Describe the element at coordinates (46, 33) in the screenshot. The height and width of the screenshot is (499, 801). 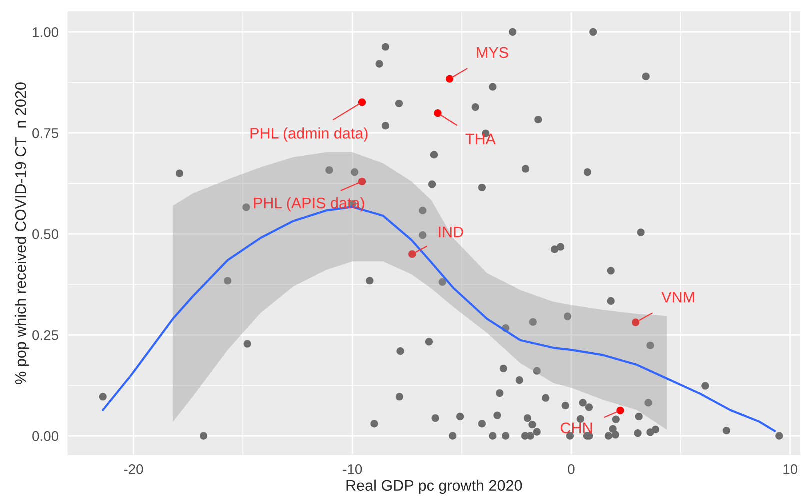
I see `y-tick-label: 1.00` at that location.